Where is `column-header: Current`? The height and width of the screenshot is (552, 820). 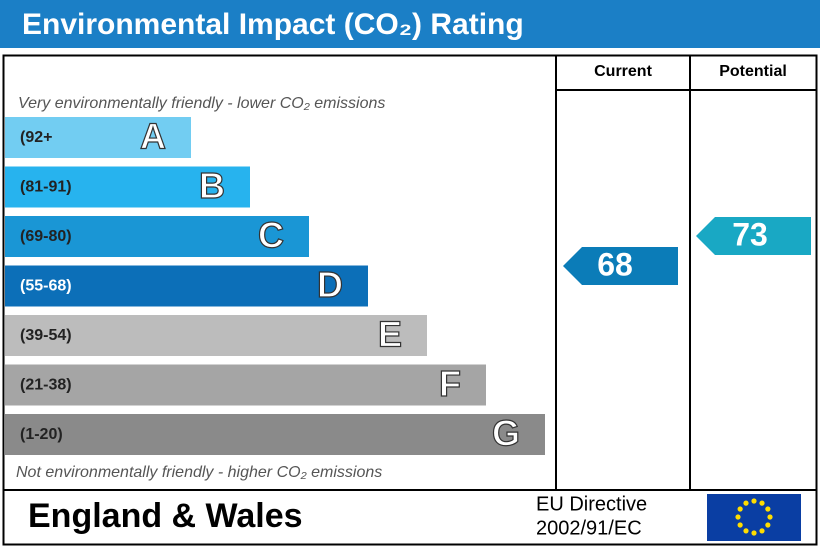 column-header: Current is located at coordinates (623, 71).